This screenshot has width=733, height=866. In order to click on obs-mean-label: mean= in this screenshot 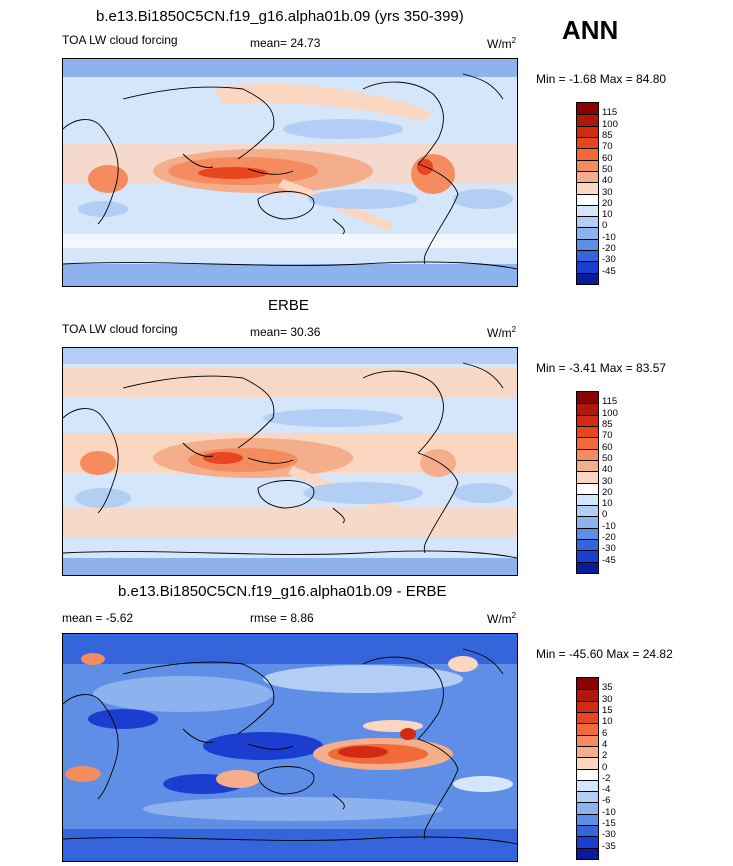, I will do `click(269, 332)`.